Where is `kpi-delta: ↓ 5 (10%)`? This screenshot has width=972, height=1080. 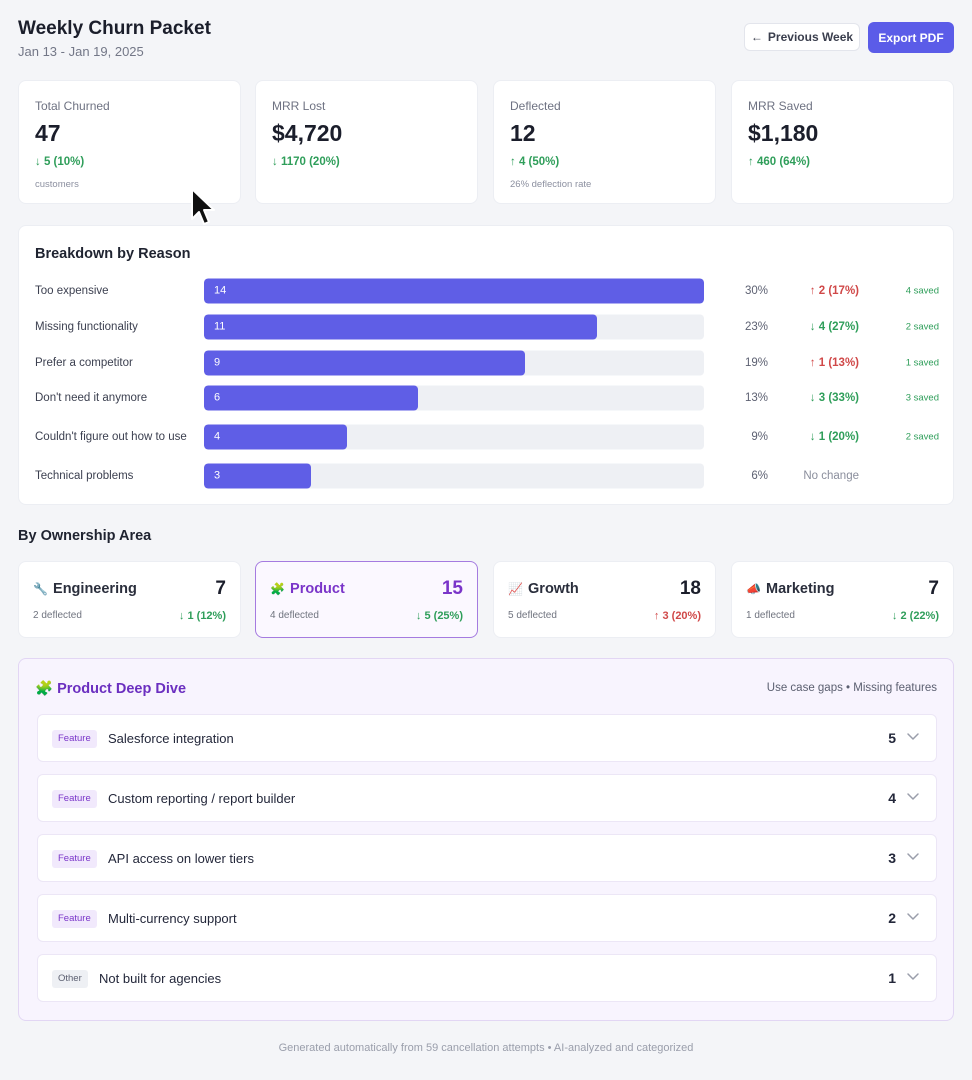 kpi-delta: ↓ 5 (10%) is located at coordinates (60, 162).